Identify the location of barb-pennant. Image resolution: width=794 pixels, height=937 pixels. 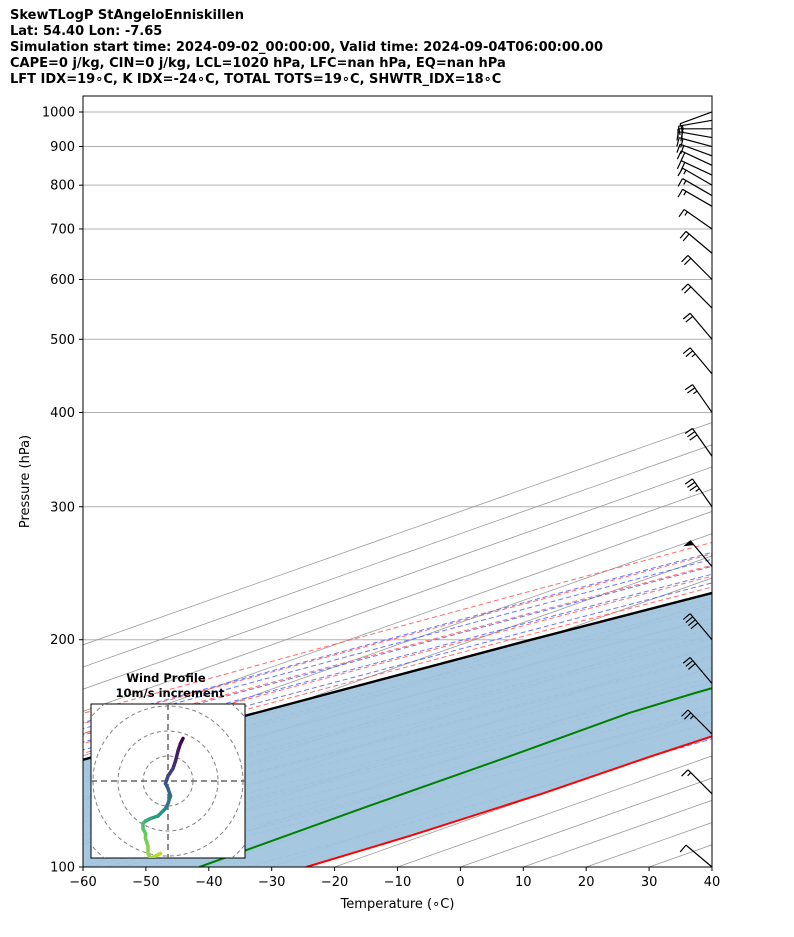
(689, 543).